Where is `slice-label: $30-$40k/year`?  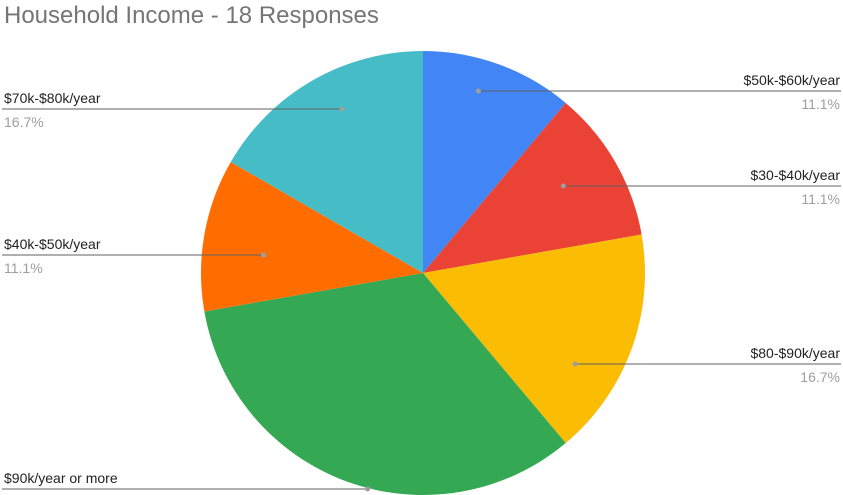 slice-label: $30-$40k/year is located at coordinates (795, 175).